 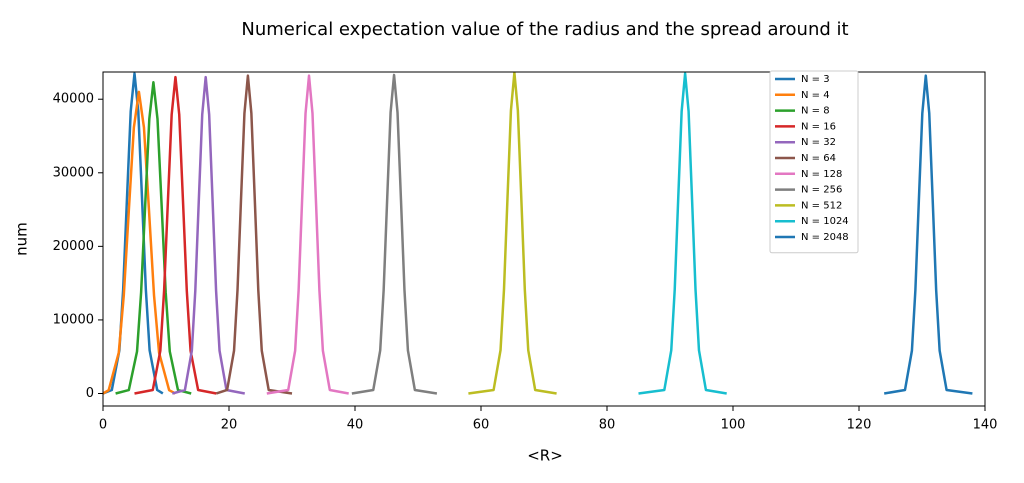 I want to click on legend-label: N = 32, so click(x=818, y=142).